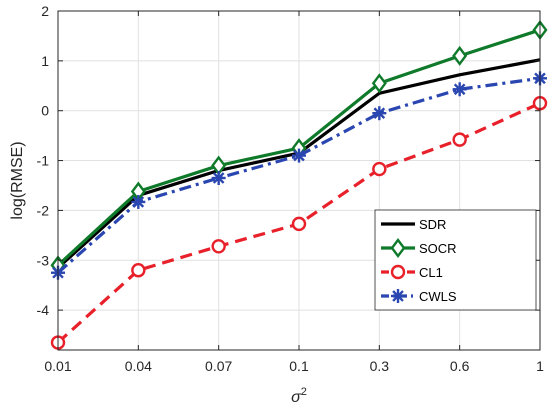 The height and width of the screenshot is (409, 550). I want to click on y-tick-label: -3, so click(43, 260).